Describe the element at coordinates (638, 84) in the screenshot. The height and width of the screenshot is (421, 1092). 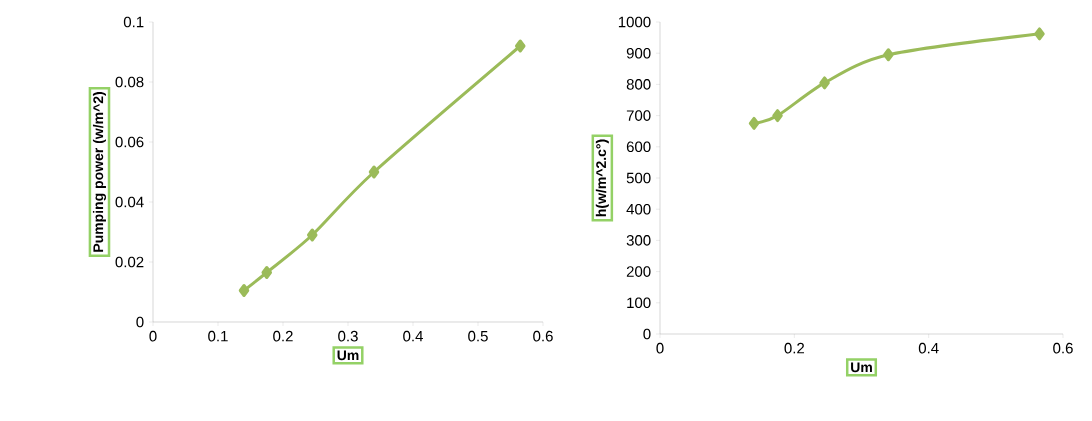
I see `y-tick-label: 800` at that location.